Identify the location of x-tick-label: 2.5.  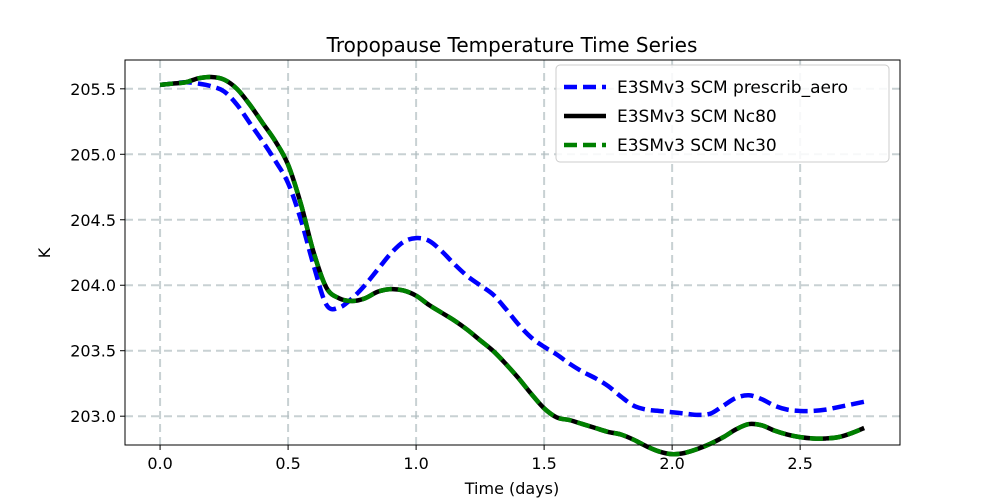
(799, 463).